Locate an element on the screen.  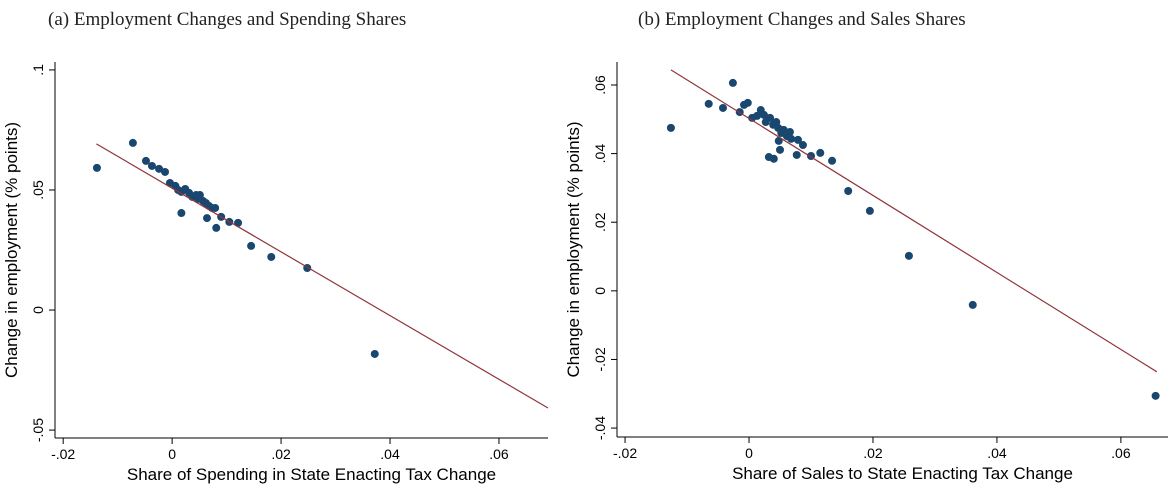
y-tick-label: -.04 is located at coordinates (600, 428).